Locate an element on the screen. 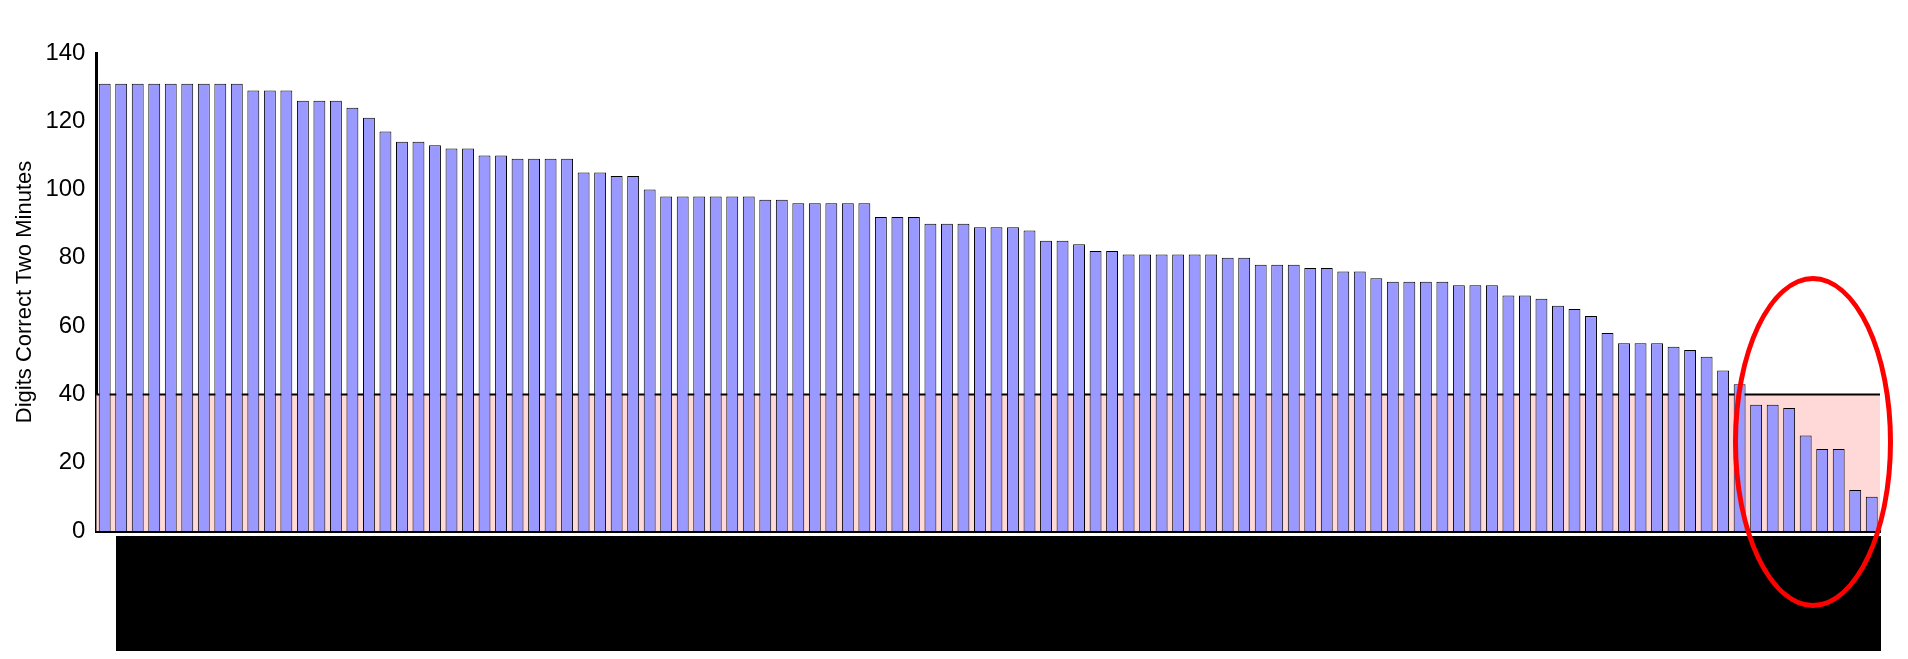  y-tick-label: 40 is located at coordinates (72, 393).